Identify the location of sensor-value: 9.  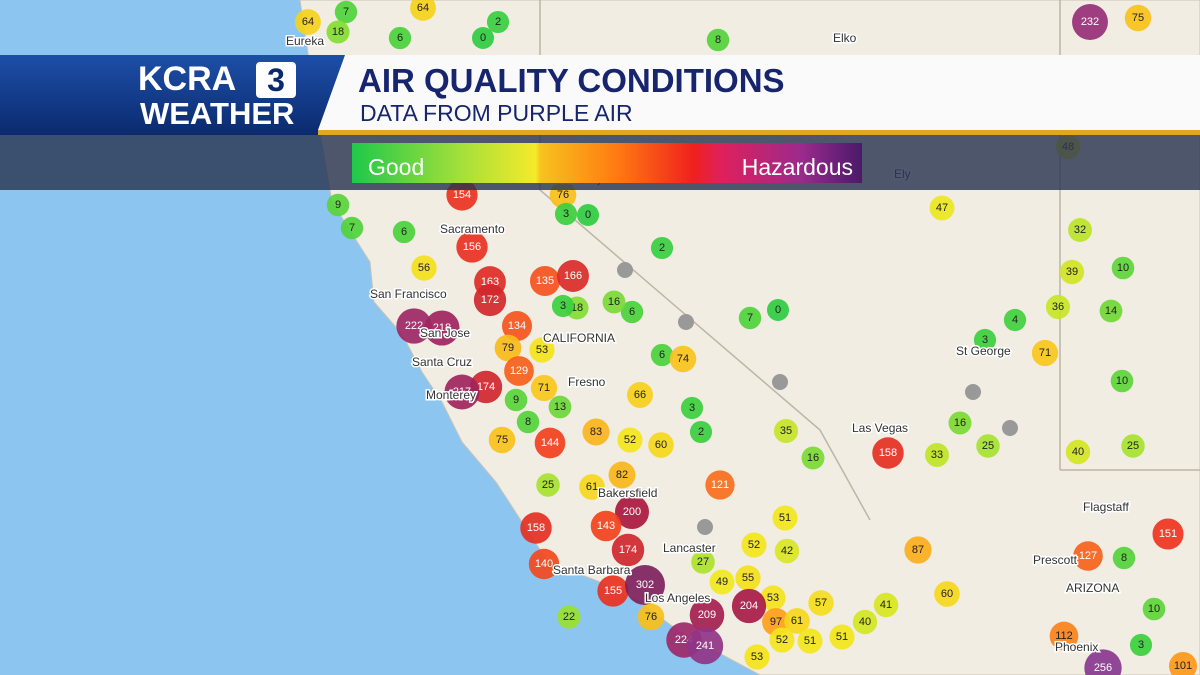
(338, 205).